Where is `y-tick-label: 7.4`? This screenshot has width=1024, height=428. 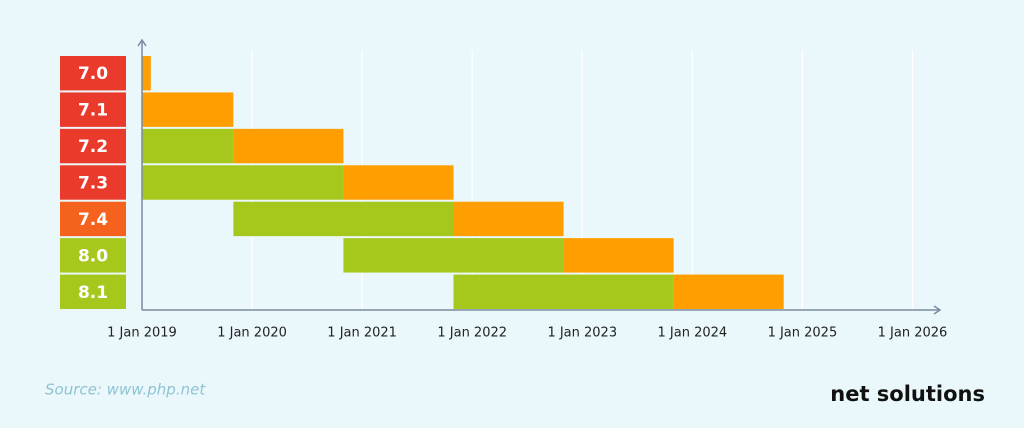 y-tick-label: 7.4 is located at coordinates (93, 220).